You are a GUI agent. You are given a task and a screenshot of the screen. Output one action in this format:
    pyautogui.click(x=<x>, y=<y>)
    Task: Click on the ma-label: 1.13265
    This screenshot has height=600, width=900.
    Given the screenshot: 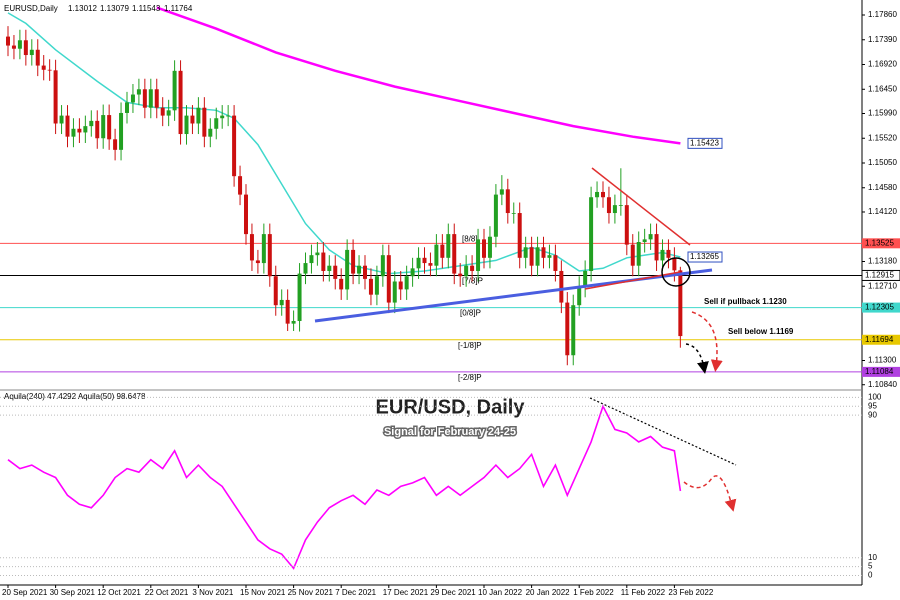 What is the action you would take?
    pyautogui.click(x=704, y=256)
    